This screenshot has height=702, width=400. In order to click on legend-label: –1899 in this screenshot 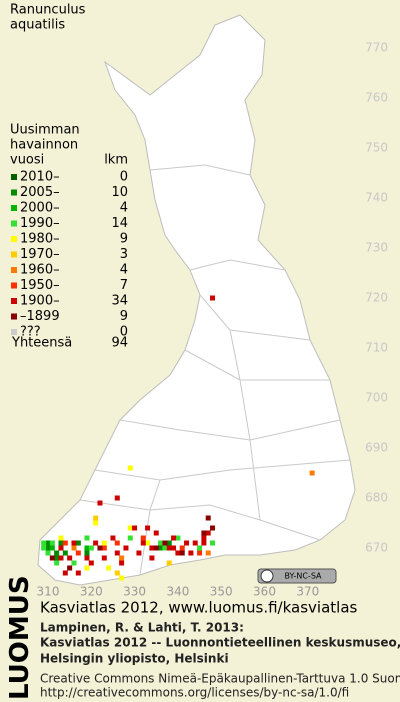, I will do `click(40, 316)`.